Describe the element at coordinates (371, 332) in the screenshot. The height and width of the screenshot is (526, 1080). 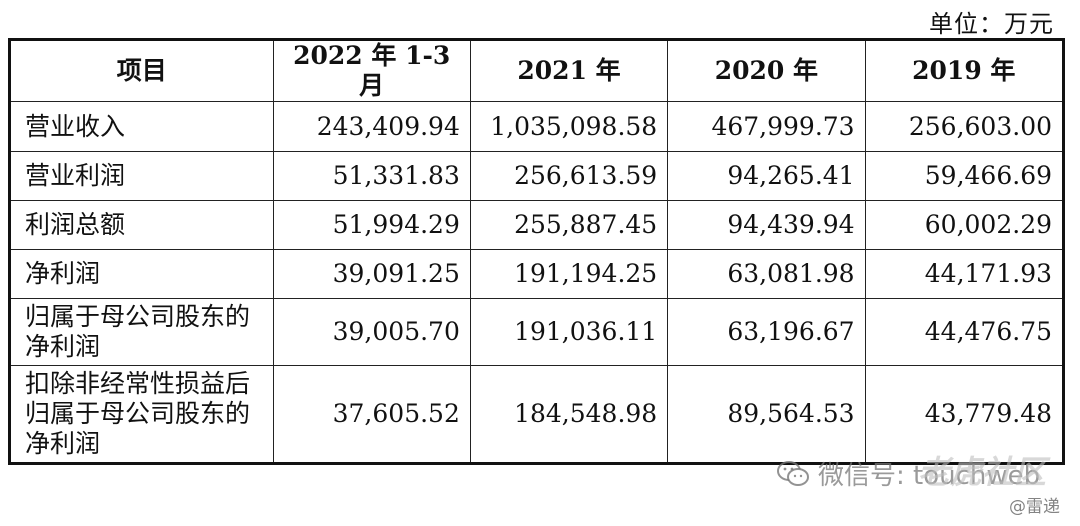
I see `cell-value: 39,005.70` at that location.